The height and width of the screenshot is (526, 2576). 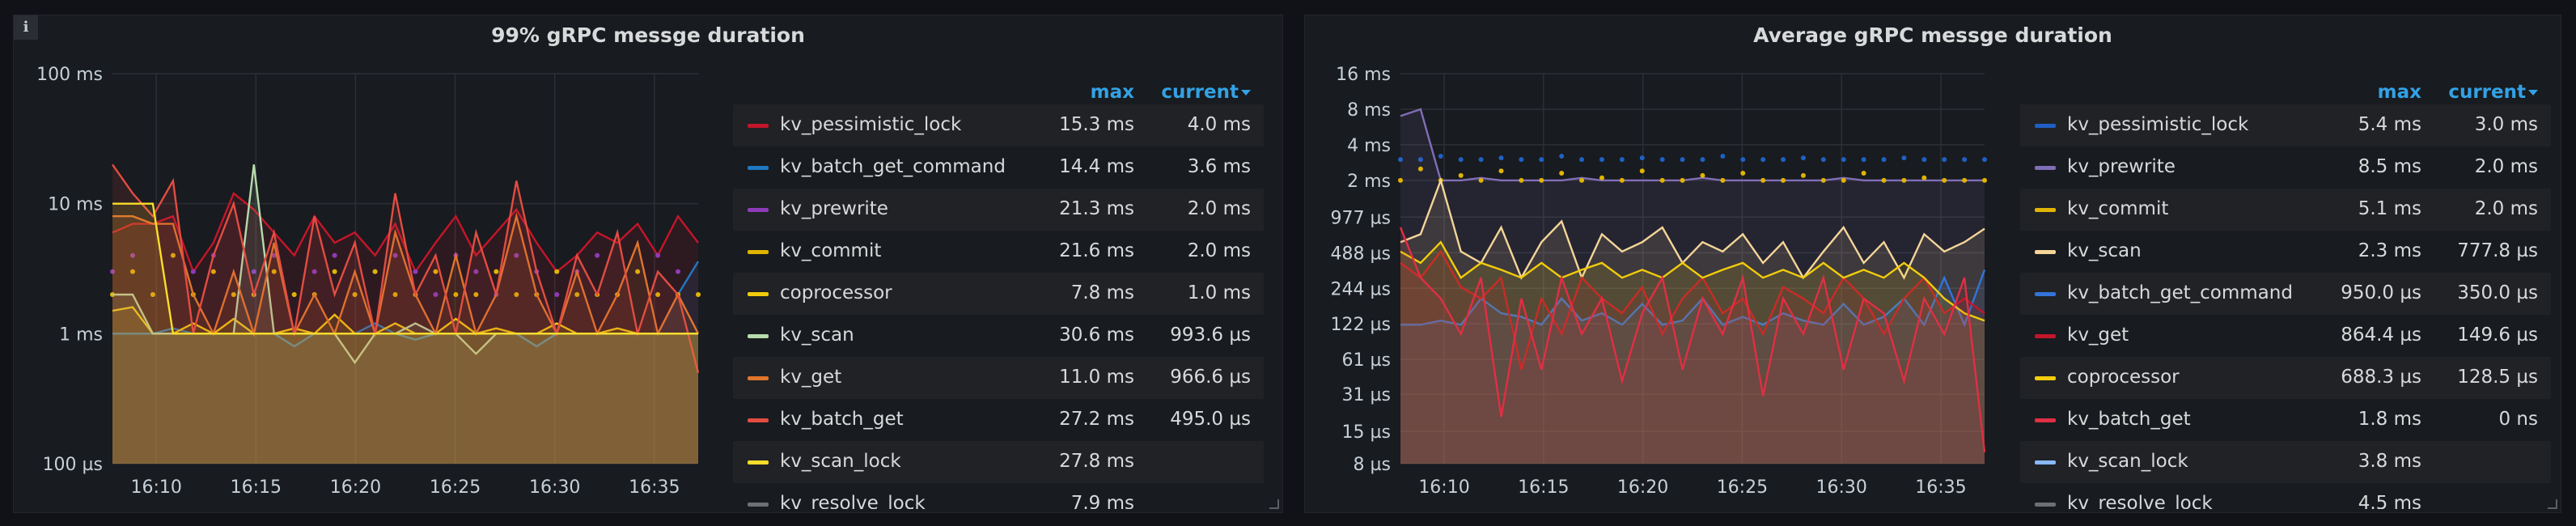 I want to click on legend-current-value: 993.6 µs, so click(x=1210, y=335).